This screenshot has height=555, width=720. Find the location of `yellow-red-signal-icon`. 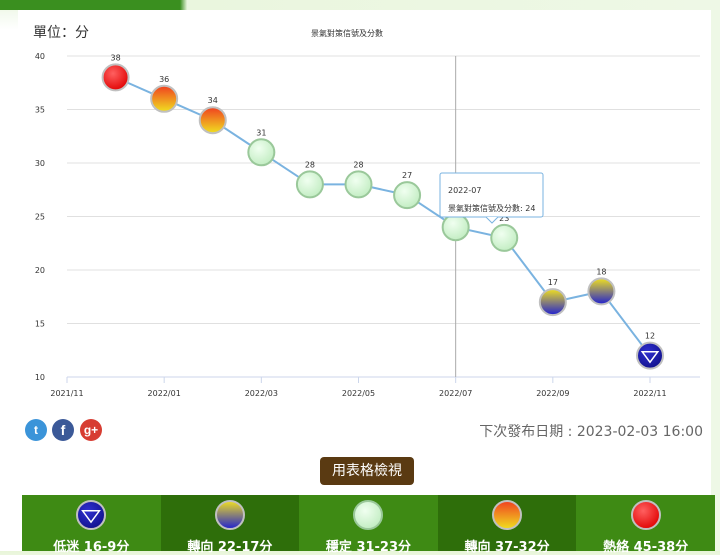

yellow-red-signal-icon is located at coordinates (507, 515).